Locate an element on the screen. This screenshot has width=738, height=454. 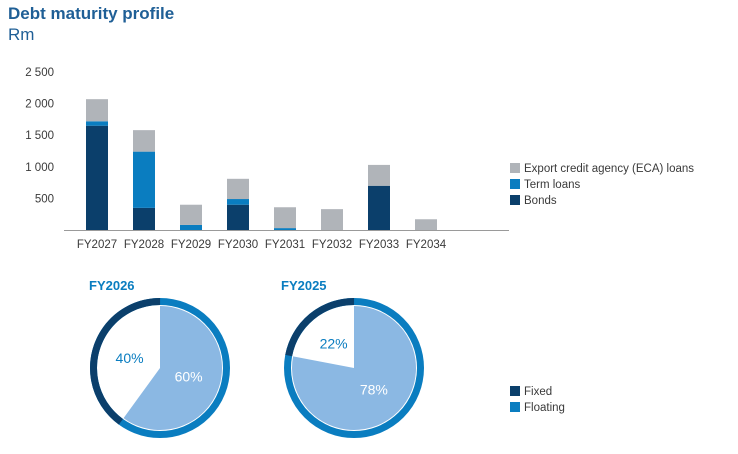
legend-label: Bonds is located at coordinates (540, 201).